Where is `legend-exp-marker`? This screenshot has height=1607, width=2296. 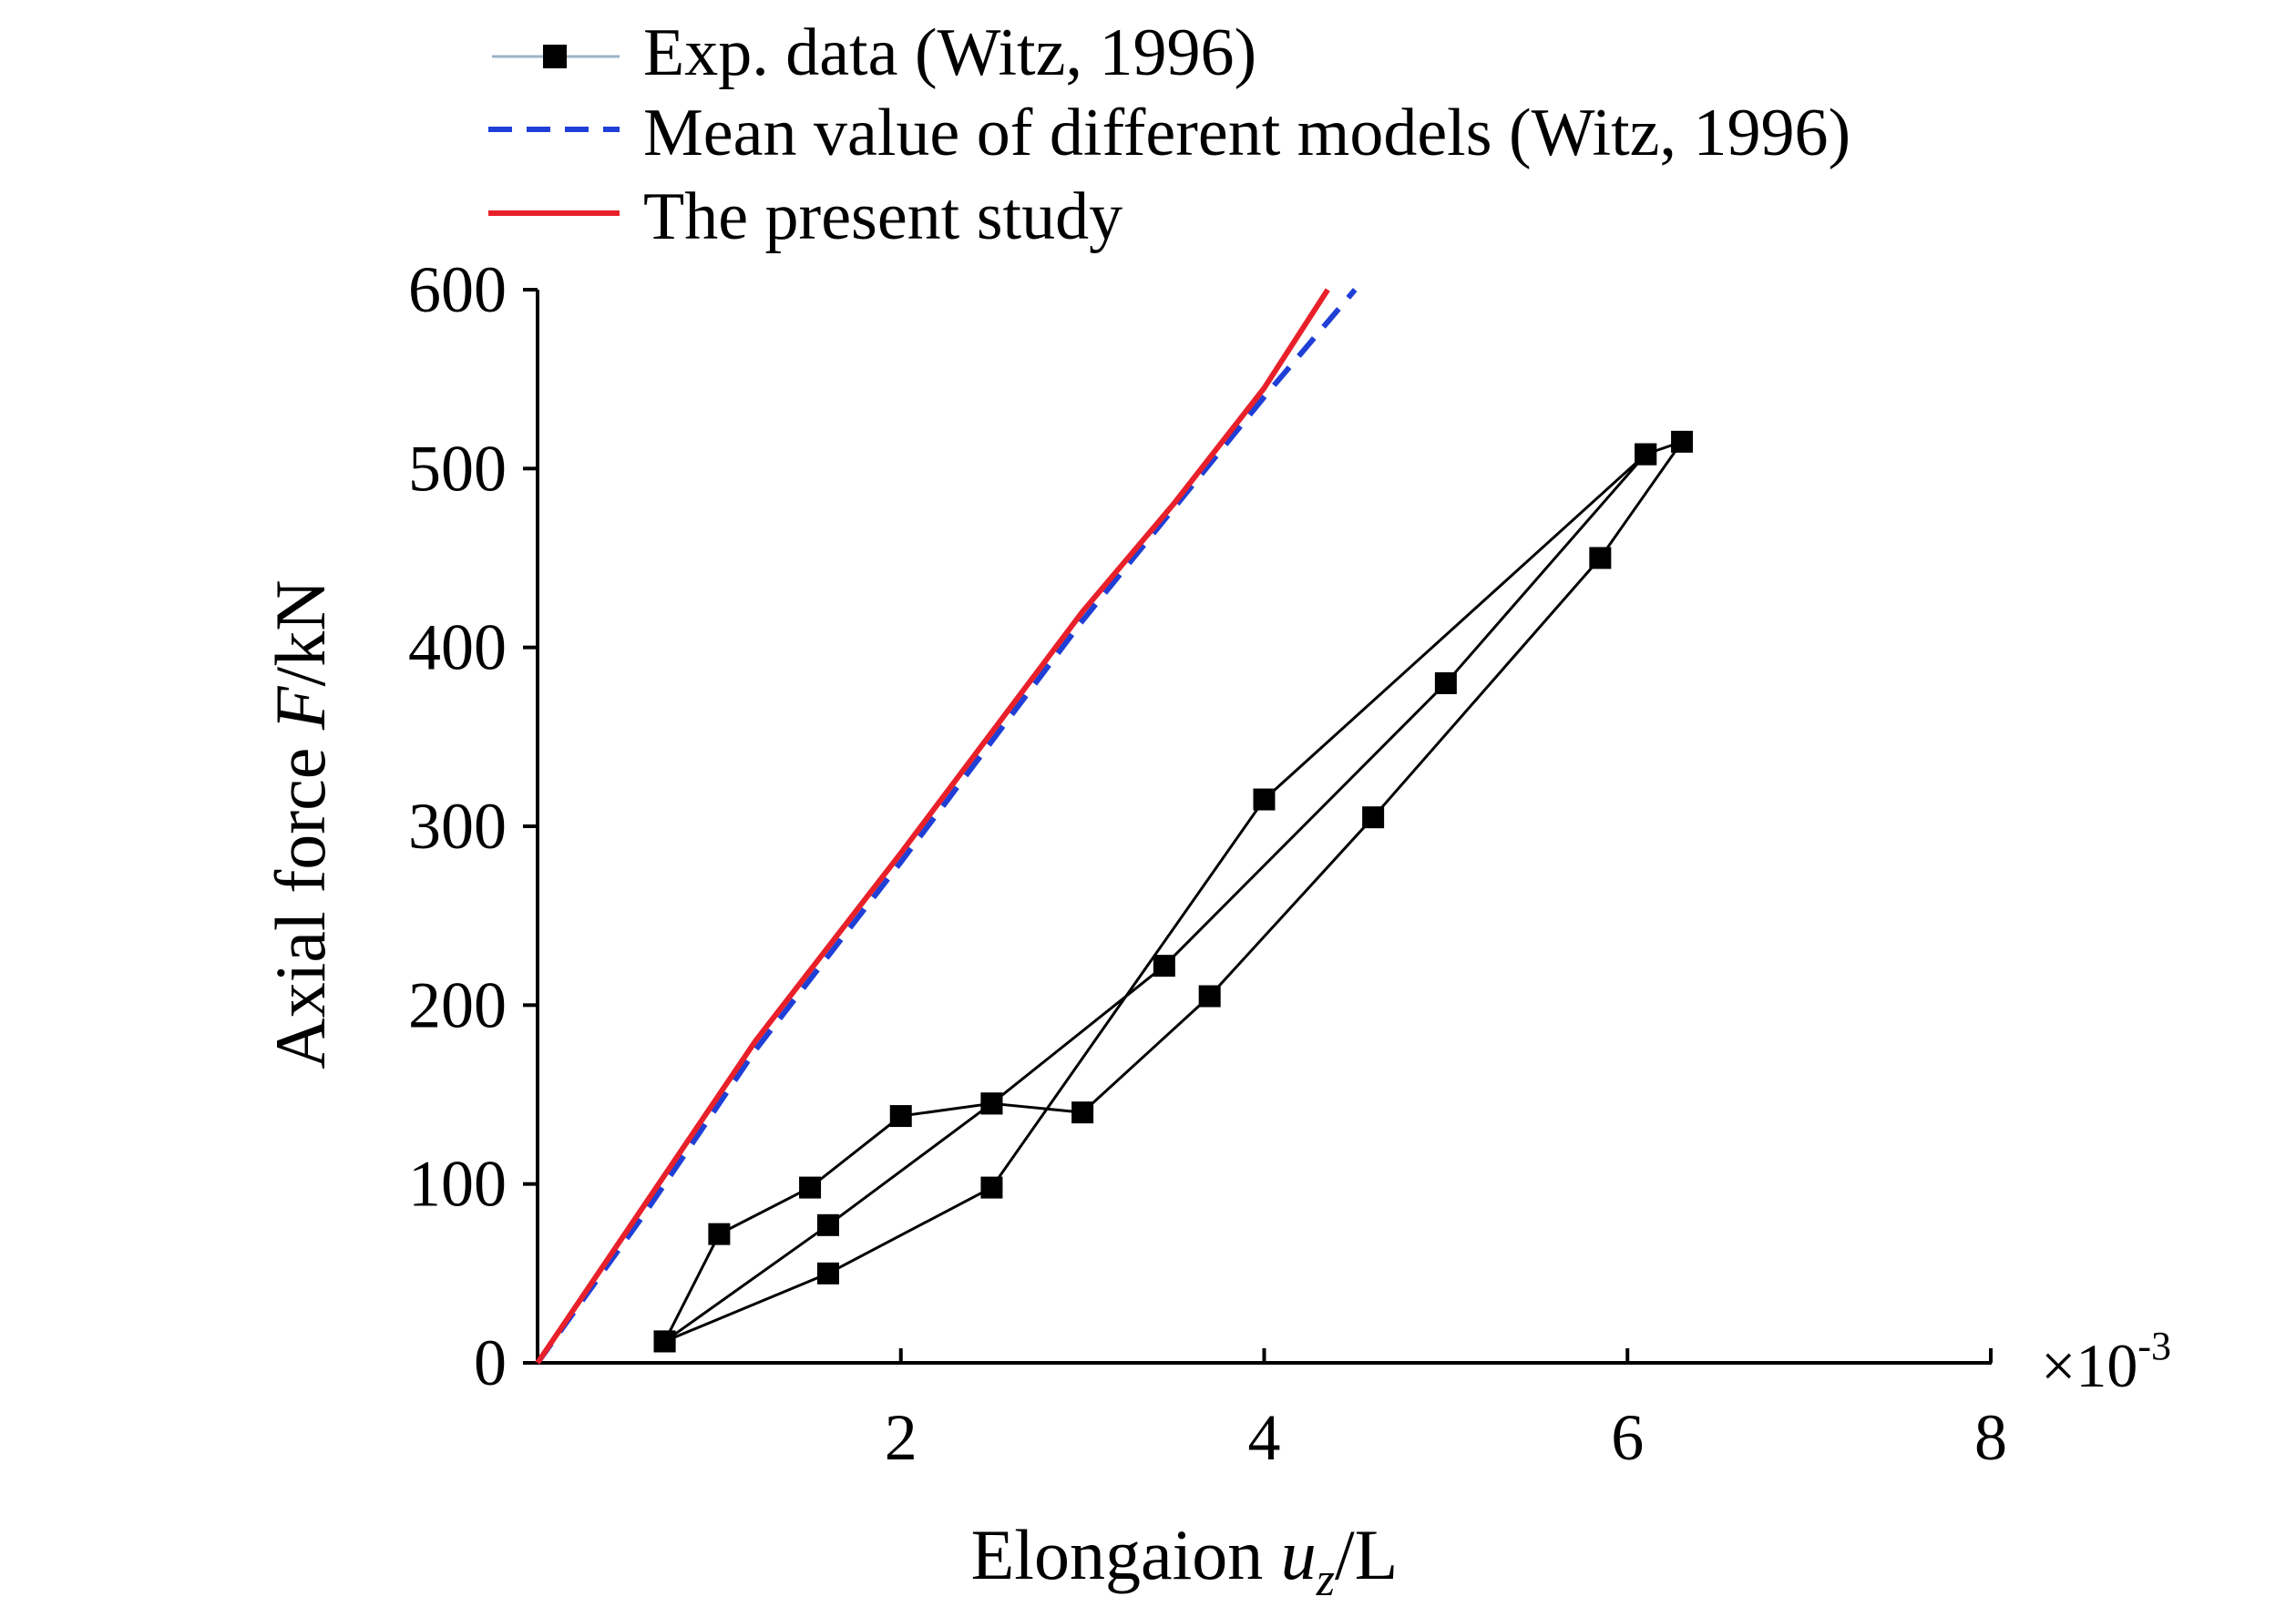 legend-exp-marker is located at coordinates (555, 56).